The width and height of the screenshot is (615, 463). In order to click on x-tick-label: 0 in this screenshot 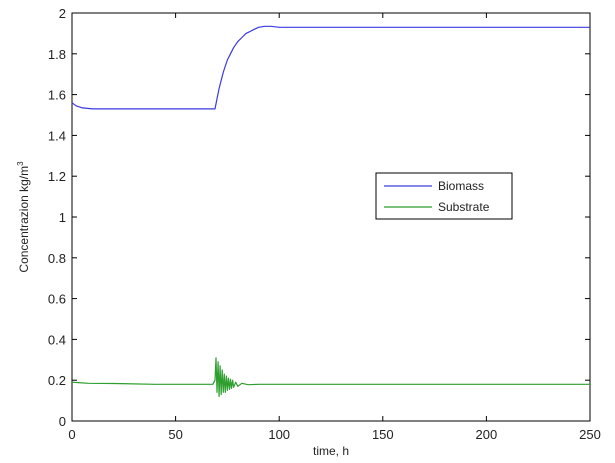, I will do `click(71, 434)`.